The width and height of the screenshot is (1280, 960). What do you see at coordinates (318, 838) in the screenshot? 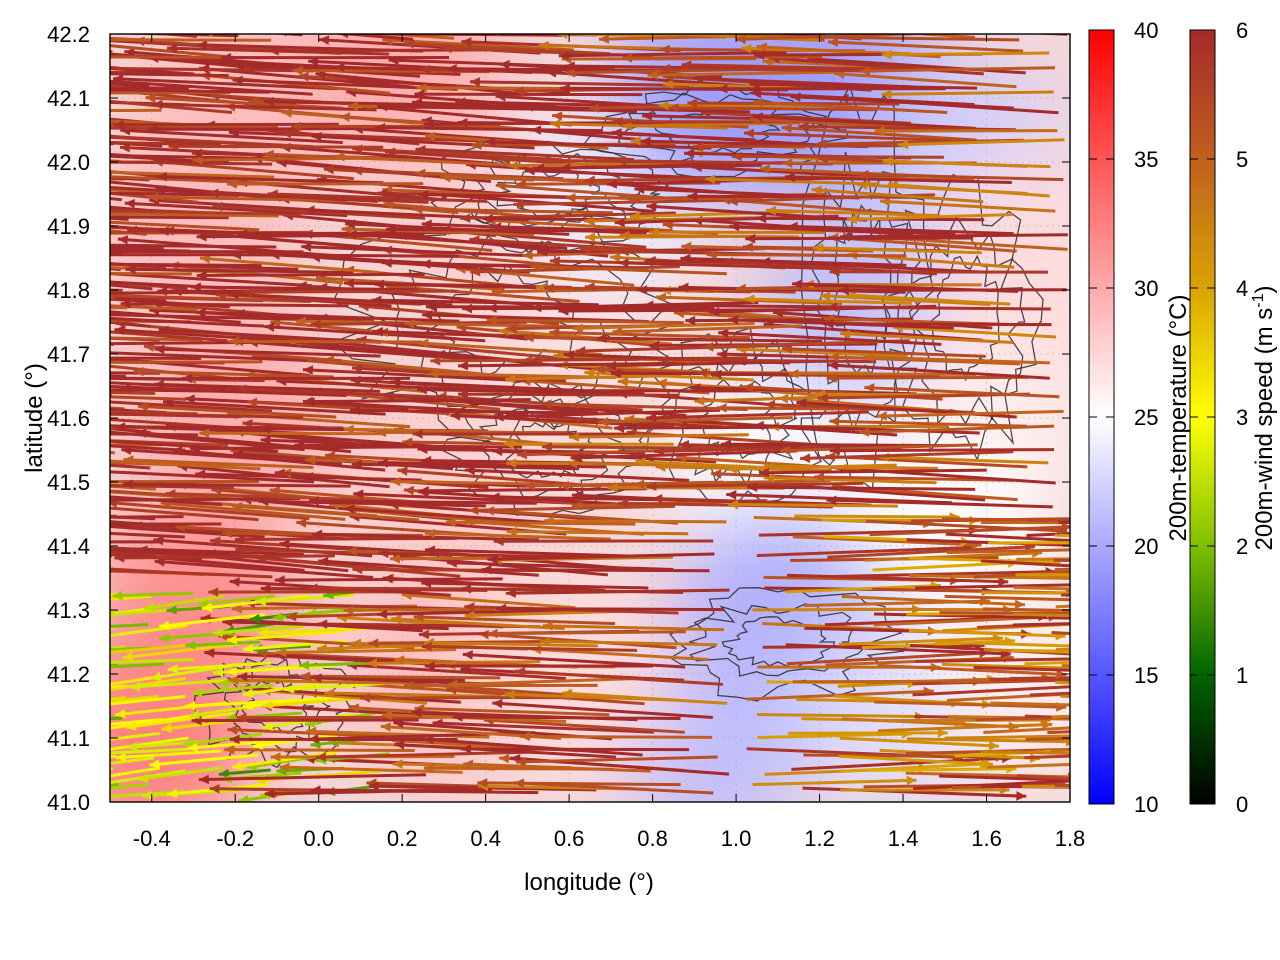
I see `x-tick-label: 0.0` at bounding box center [318, 838].